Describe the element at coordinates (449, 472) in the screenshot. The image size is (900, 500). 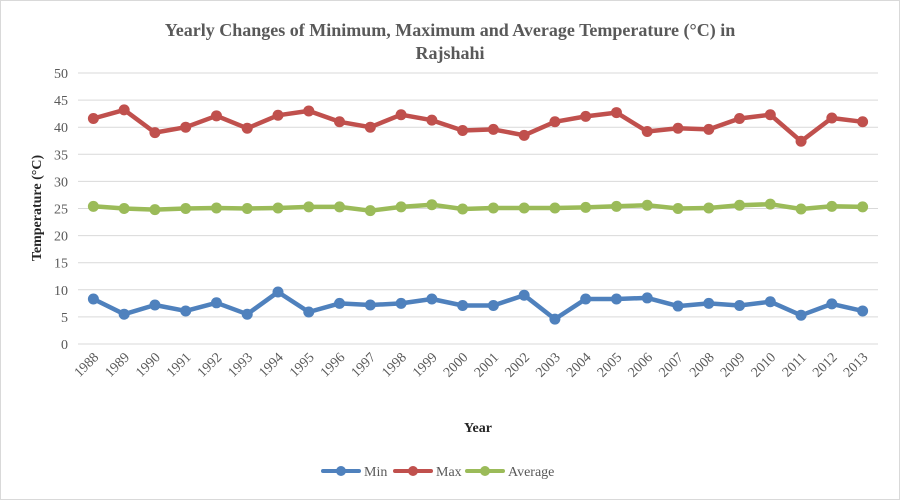
I see `legend-label: Max` at that location.